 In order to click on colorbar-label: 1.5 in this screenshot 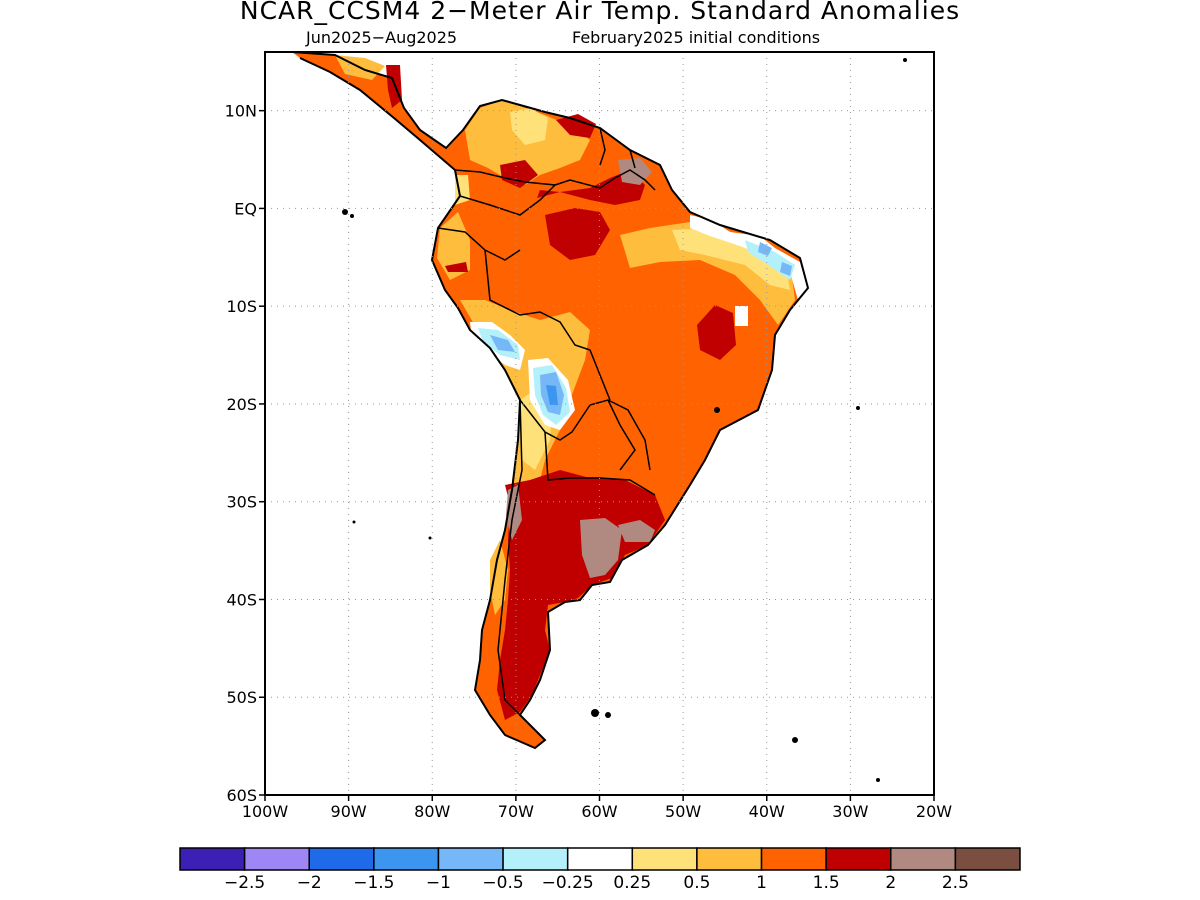, I will do `click(826, 883)`.